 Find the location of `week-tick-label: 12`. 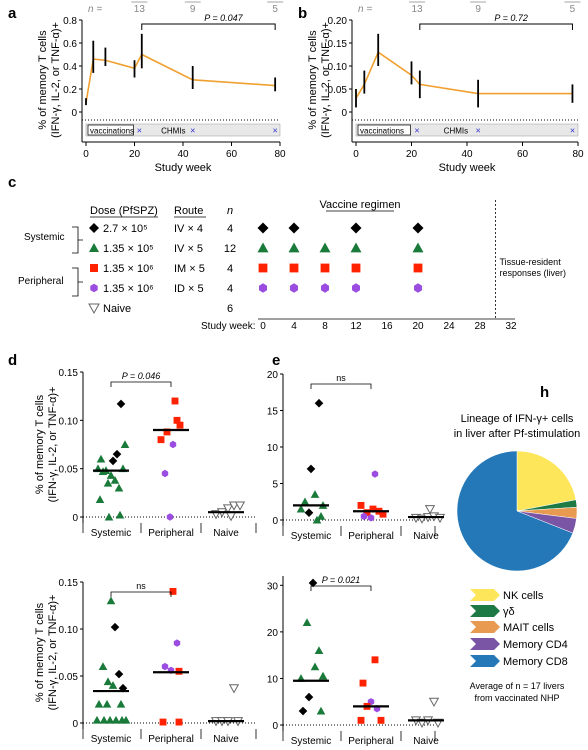

week-tick-label: 12 is located at coordinates (356, 326).